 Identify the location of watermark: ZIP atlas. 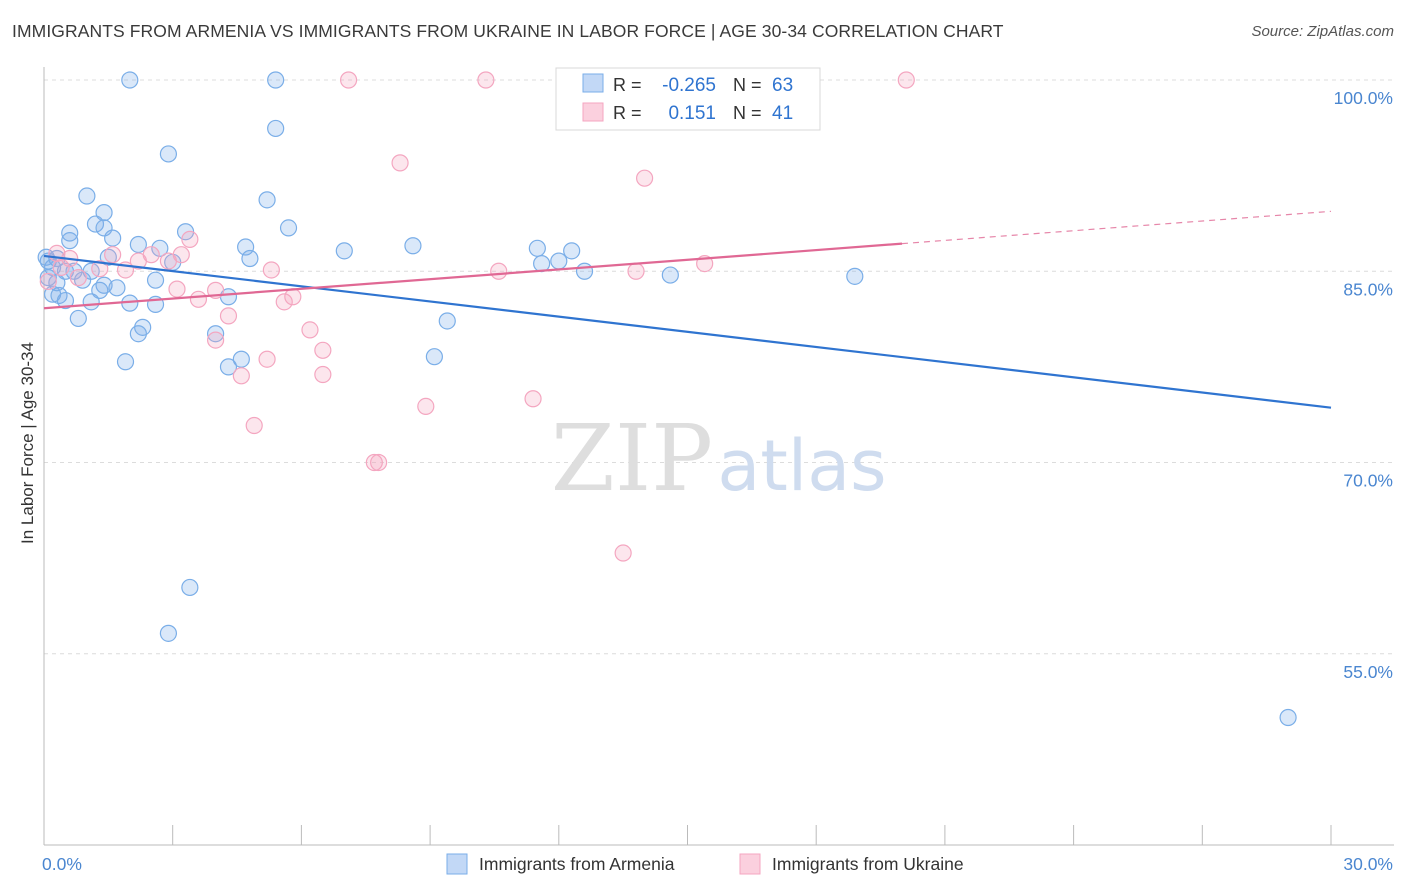
(719, 458).